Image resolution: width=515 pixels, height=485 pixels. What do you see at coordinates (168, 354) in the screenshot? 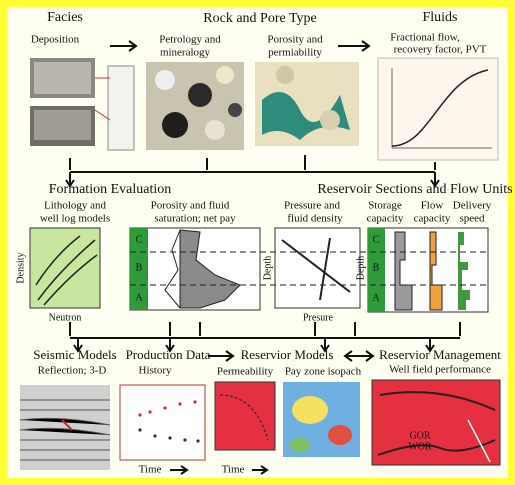
I see `section-title: Production Data` at bounding box center [168, 354].